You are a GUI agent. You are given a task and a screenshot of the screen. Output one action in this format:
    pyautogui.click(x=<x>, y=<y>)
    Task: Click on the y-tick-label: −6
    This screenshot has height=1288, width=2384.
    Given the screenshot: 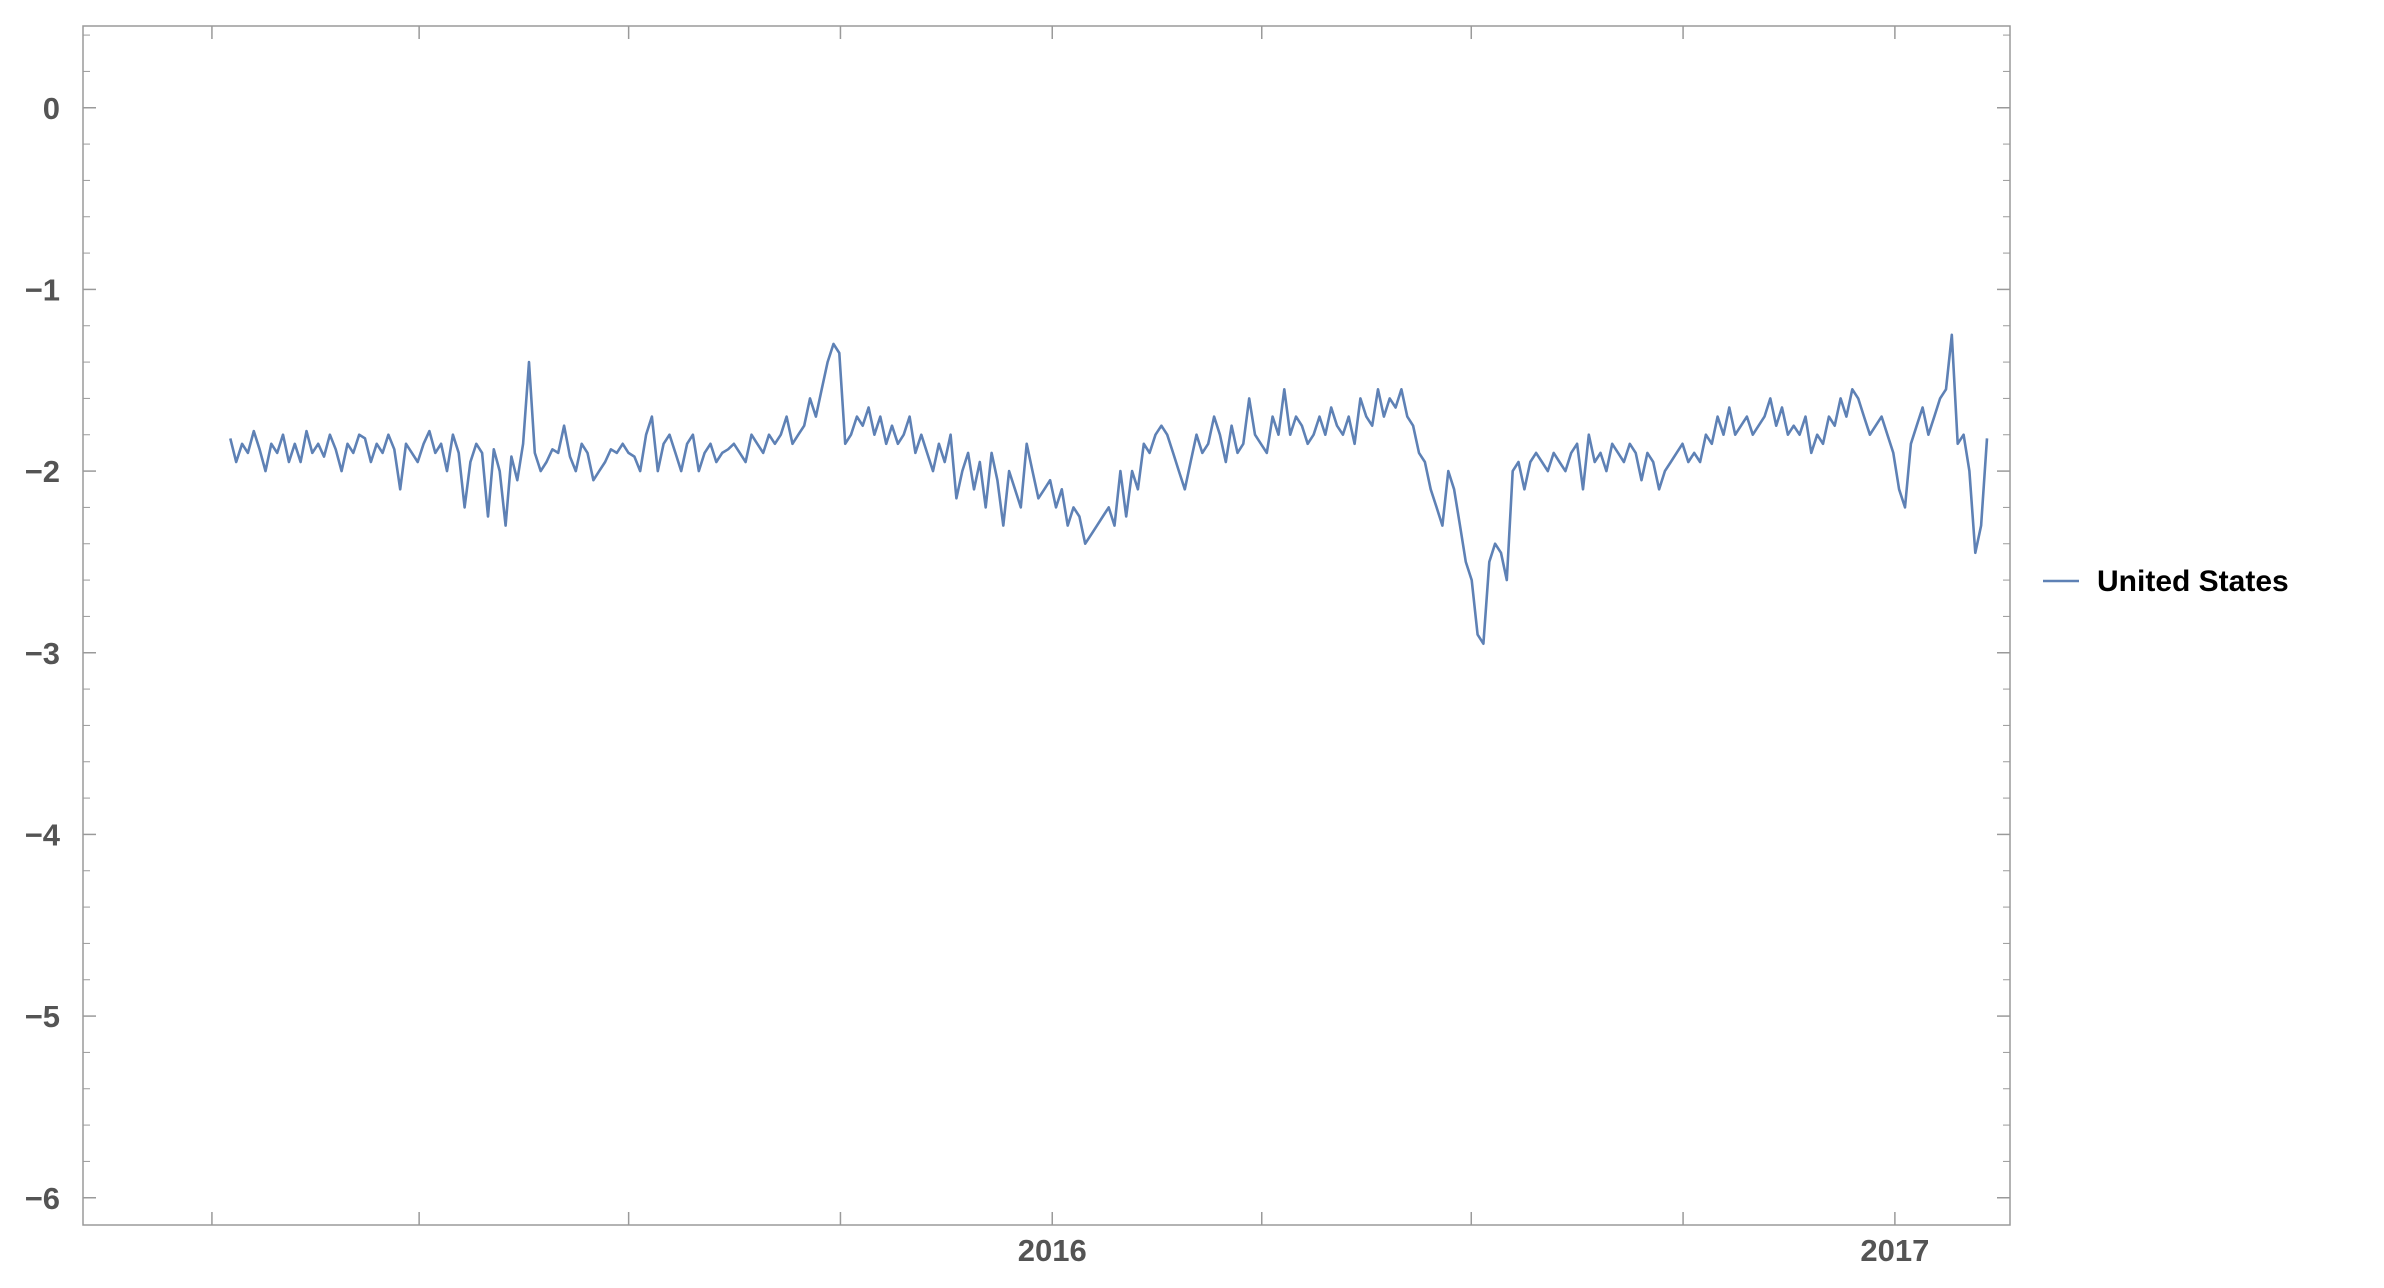 What is the action you would take?
    pyautogui.click(x=42, y=1198)
    